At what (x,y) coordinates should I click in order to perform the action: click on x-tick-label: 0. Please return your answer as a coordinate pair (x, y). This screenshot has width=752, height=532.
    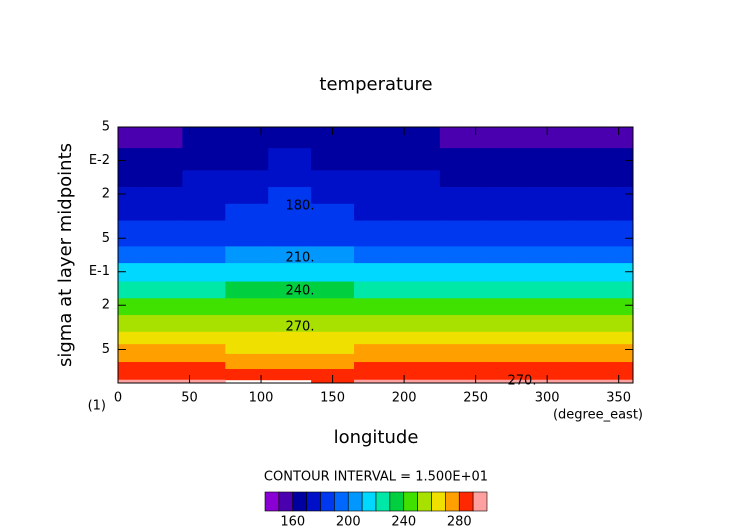
    Looking at the image, I should click on (118, 398).